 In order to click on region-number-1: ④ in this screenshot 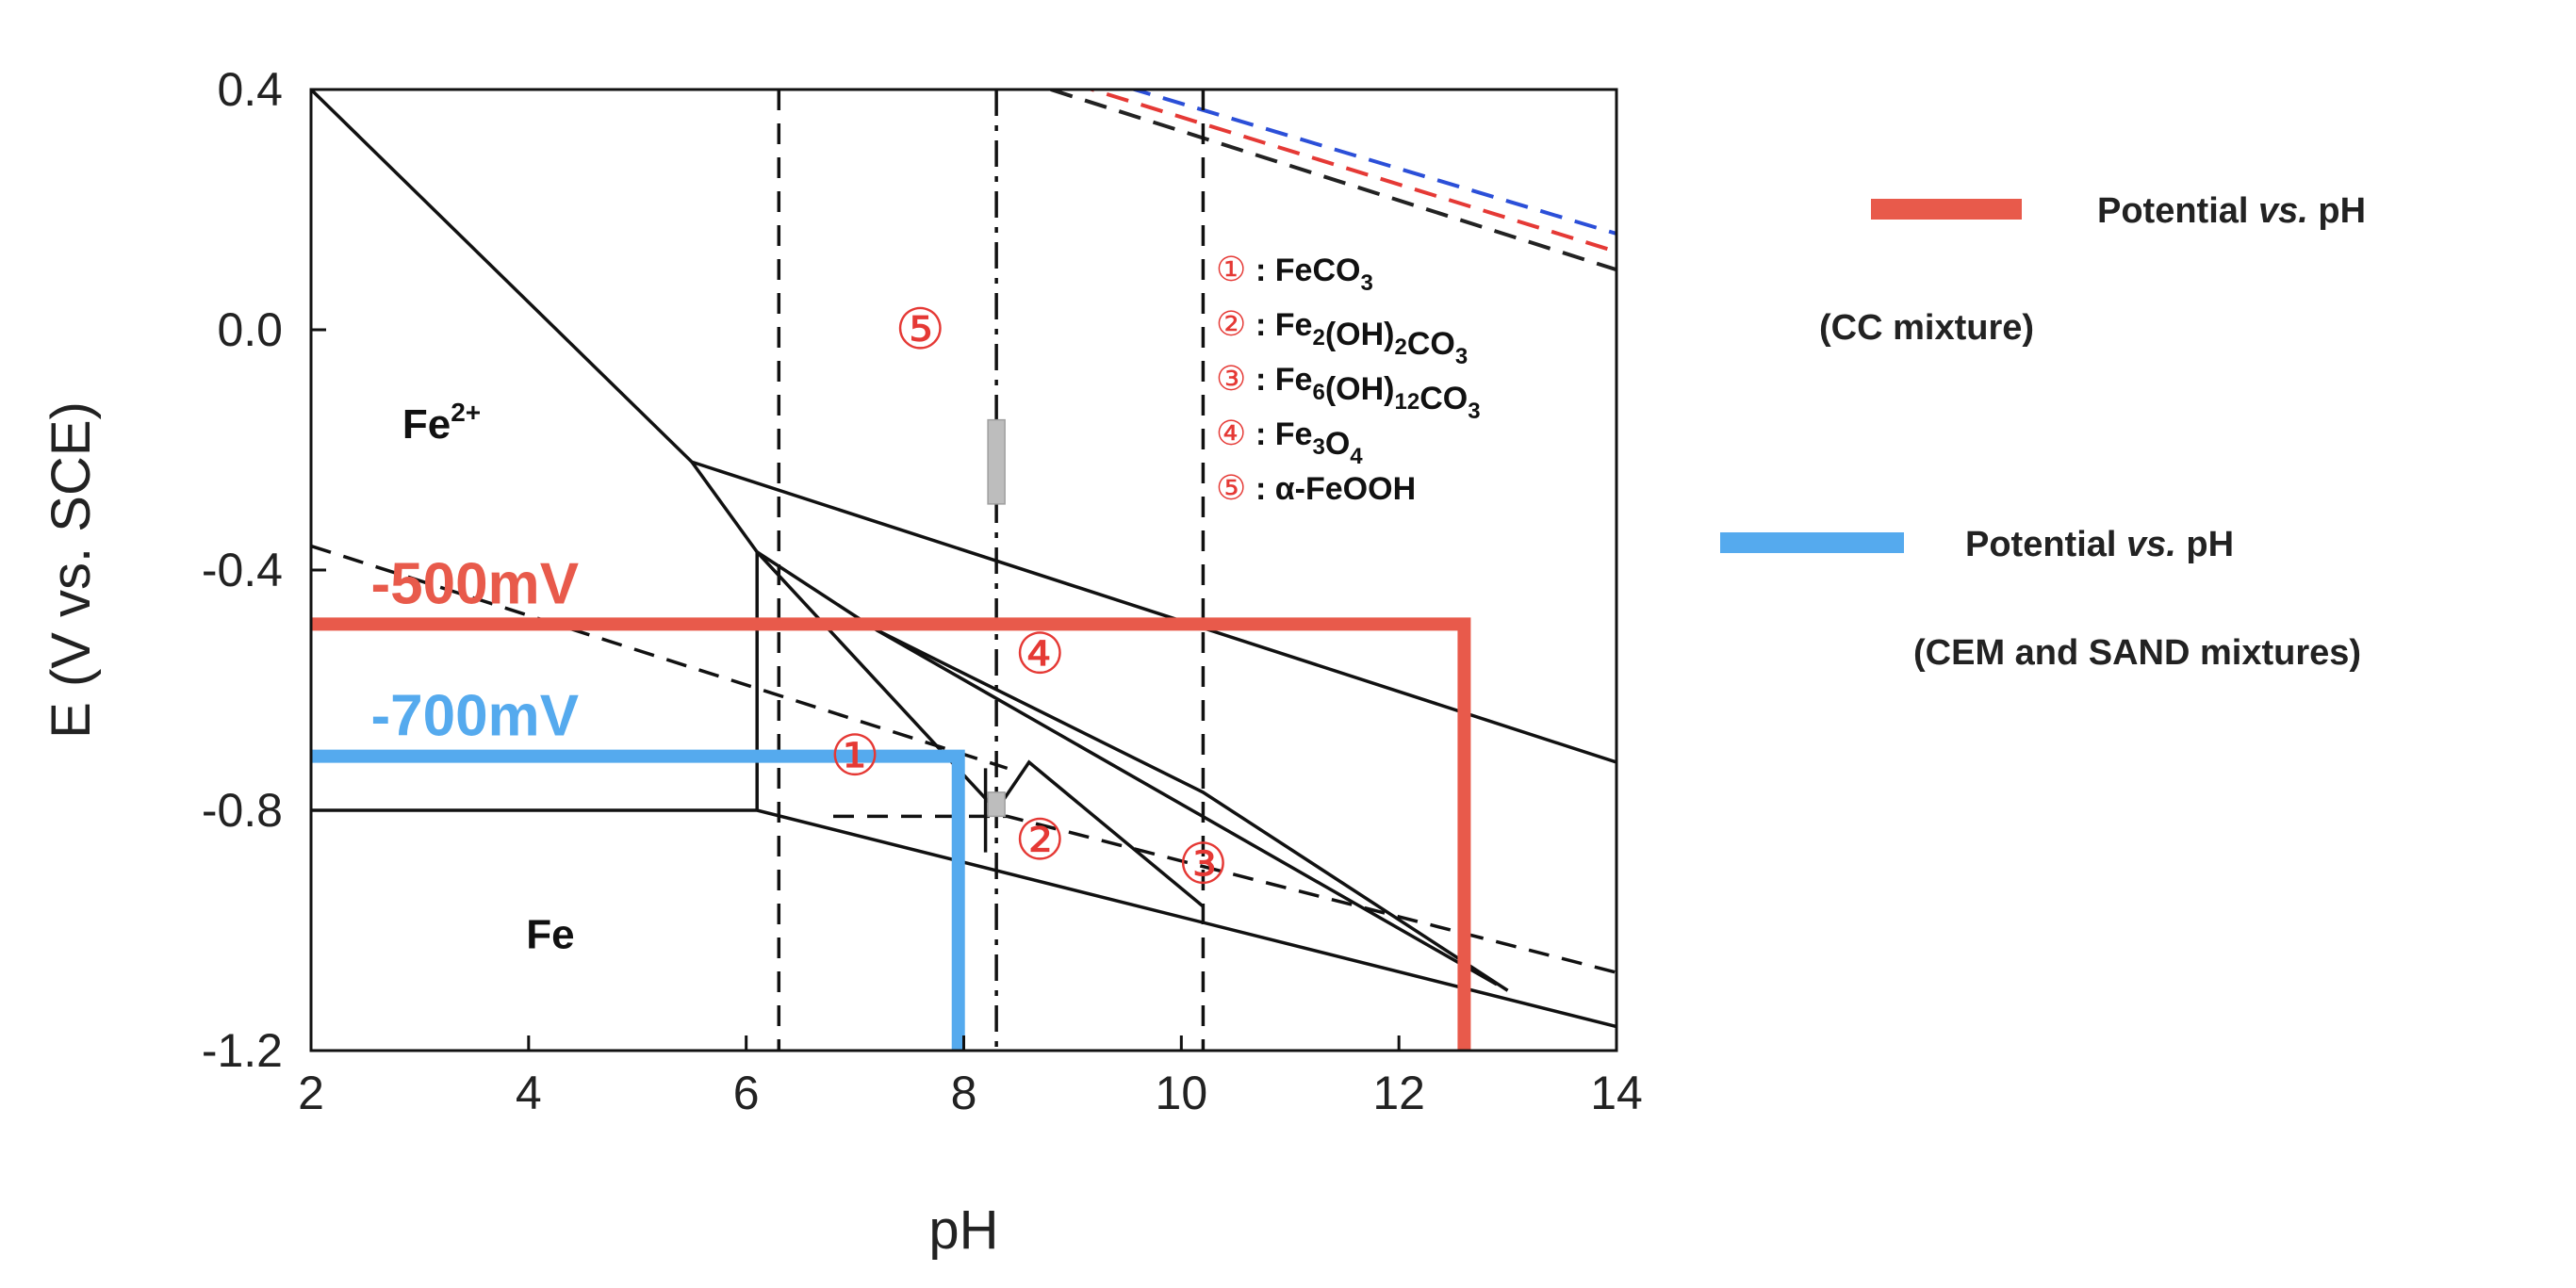, I will do `click(1039, 653)`.